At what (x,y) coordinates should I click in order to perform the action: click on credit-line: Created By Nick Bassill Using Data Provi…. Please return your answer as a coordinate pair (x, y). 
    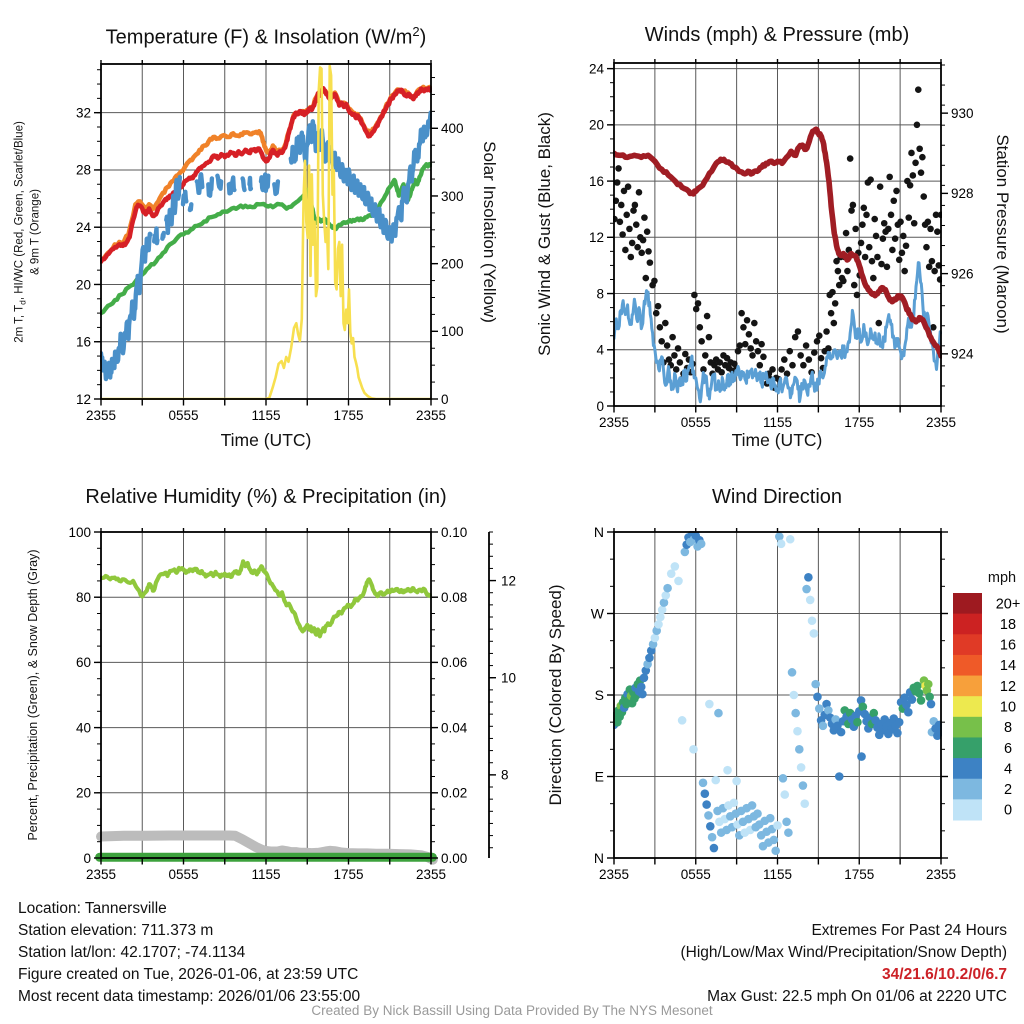
    Looking at the image, I should click on (512, 1010).